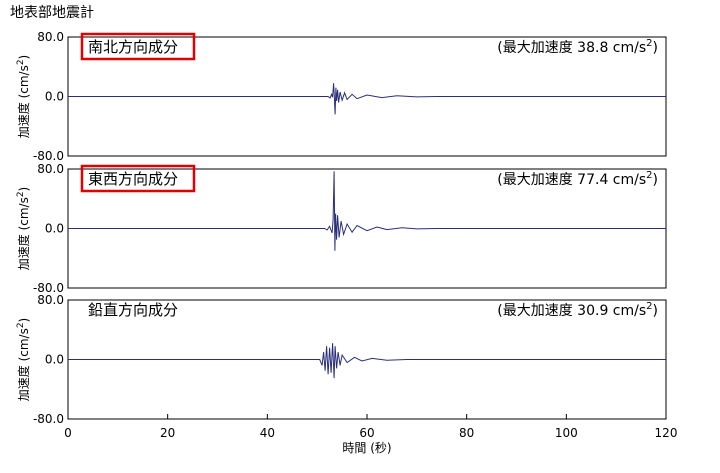 This screenshot has width=720, height=473. Describe the element at coordinates (466, 433) in the screenshot. I see `x-tick-label: 80` at that location.